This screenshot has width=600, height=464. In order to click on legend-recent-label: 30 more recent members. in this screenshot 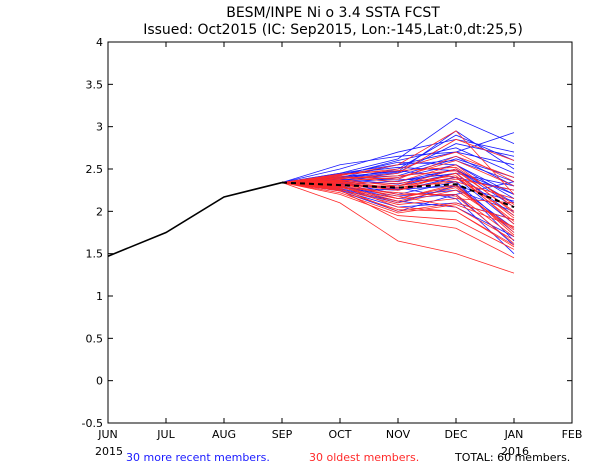, I will do `click(198, 457)`.